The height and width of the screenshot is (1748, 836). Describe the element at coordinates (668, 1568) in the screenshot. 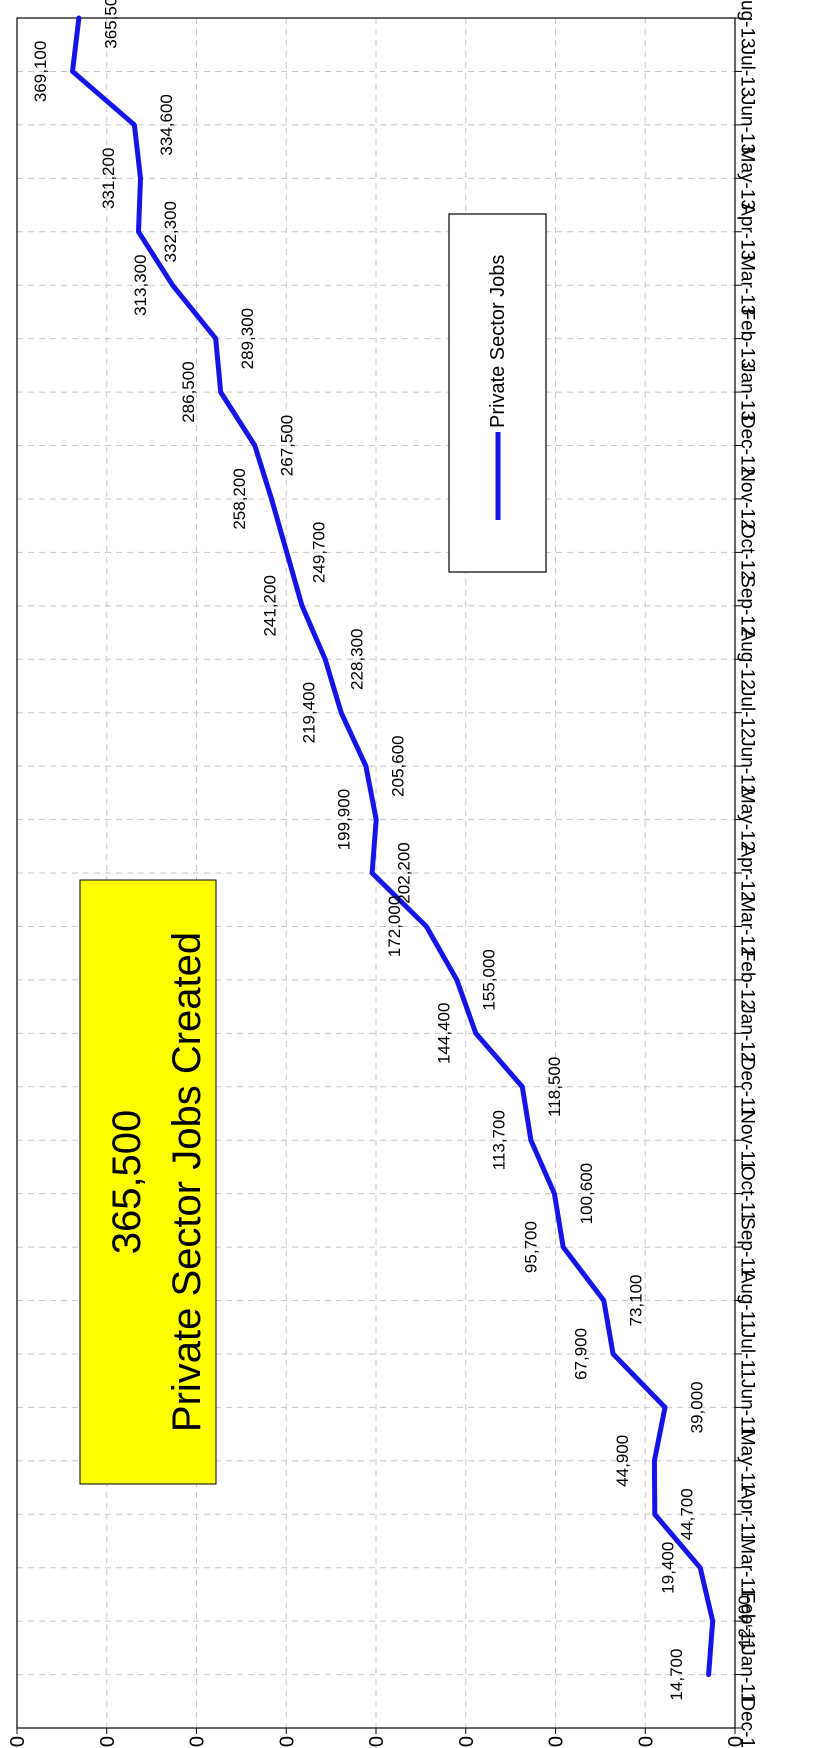

I see `data-label: 19,400` at that location.